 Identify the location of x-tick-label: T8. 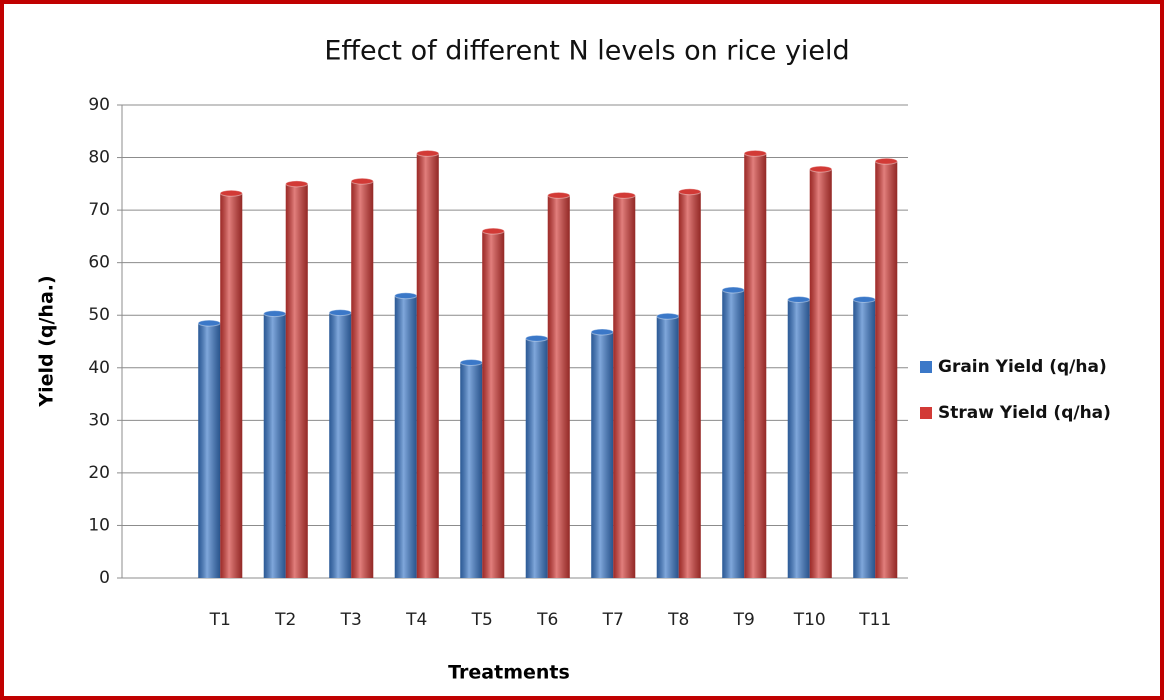
(678, 620).